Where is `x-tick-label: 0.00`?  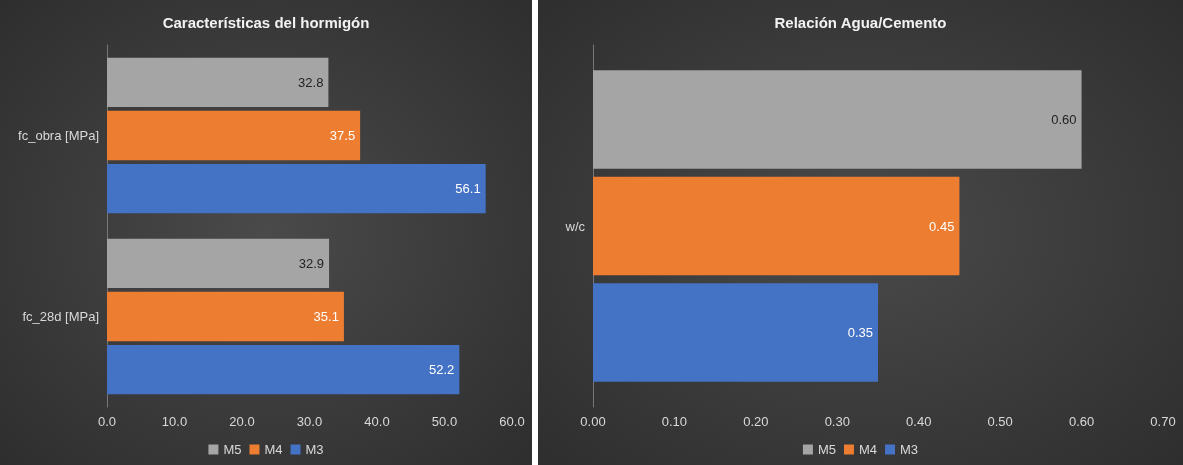 x-tick-label: 0.00 is located at coordinates (593, 421).